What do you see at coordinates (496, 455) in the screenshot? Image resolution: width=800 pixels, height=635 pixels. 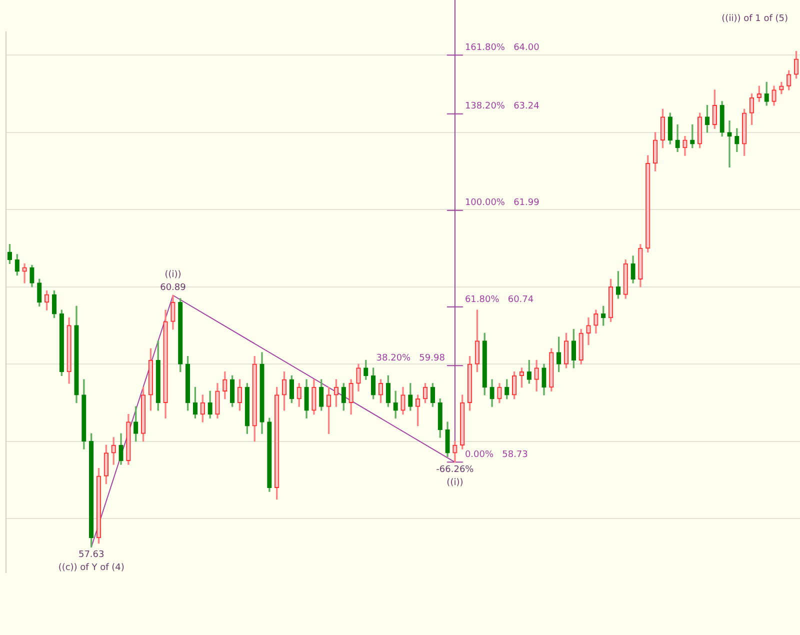 I see `ref-line-label: 0.00% 58.73` at bounding box center [496, 455].